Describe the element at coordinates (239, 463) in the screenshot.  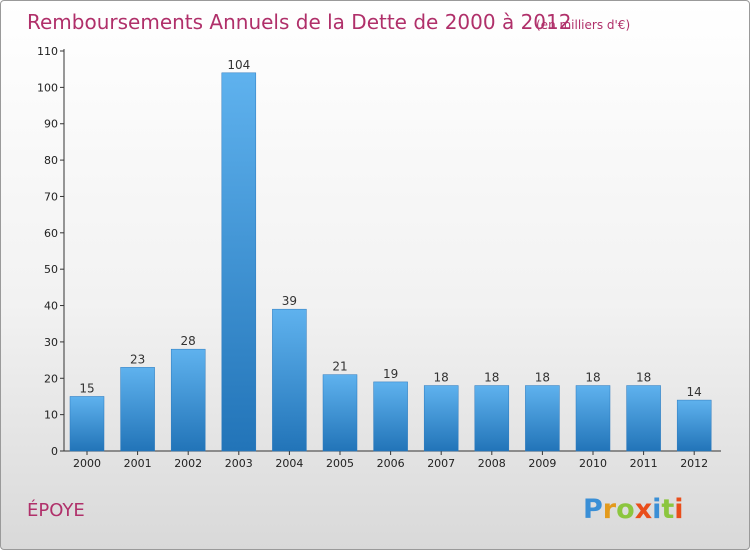
I see `x-tick-label: 2003` at that location.